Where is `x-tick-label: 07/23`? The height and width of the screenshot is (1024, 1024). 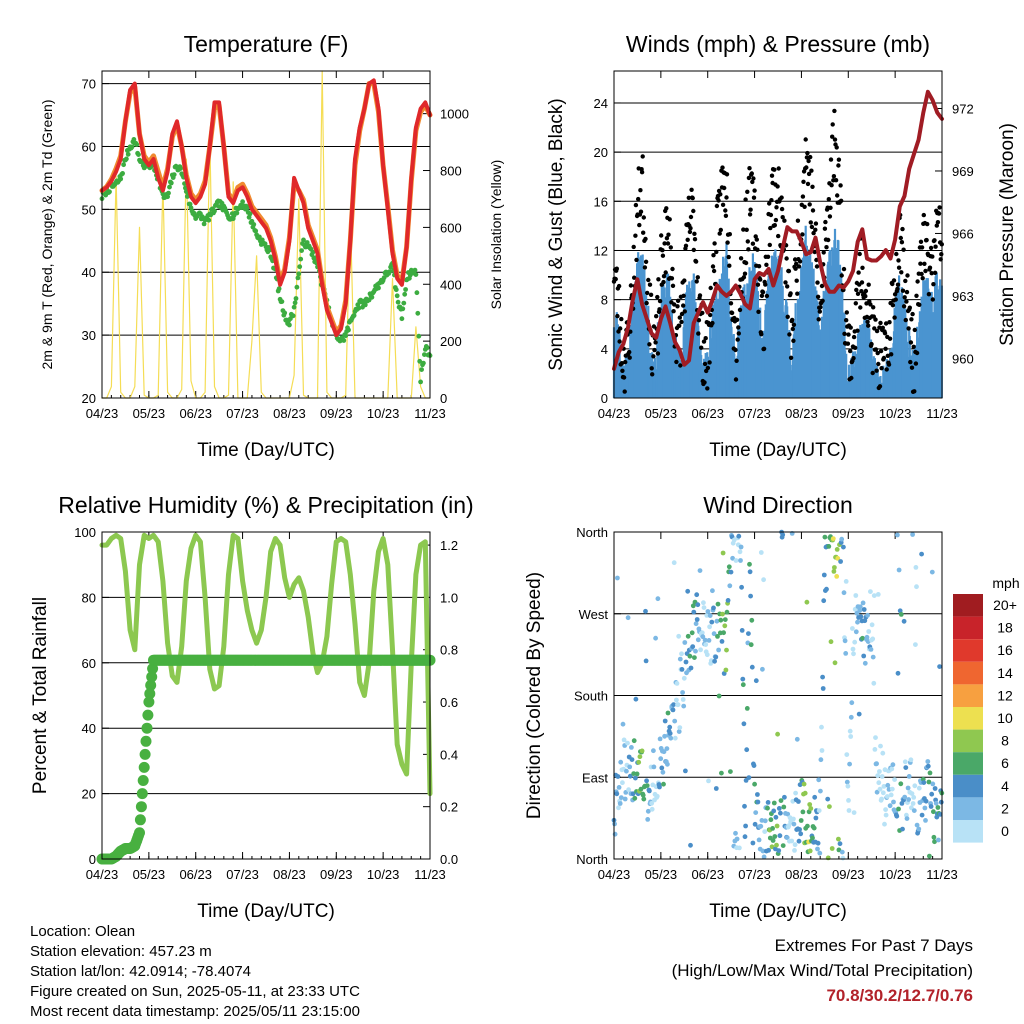
x-tick-label: 07/23 is located at coordinates (242, 413).